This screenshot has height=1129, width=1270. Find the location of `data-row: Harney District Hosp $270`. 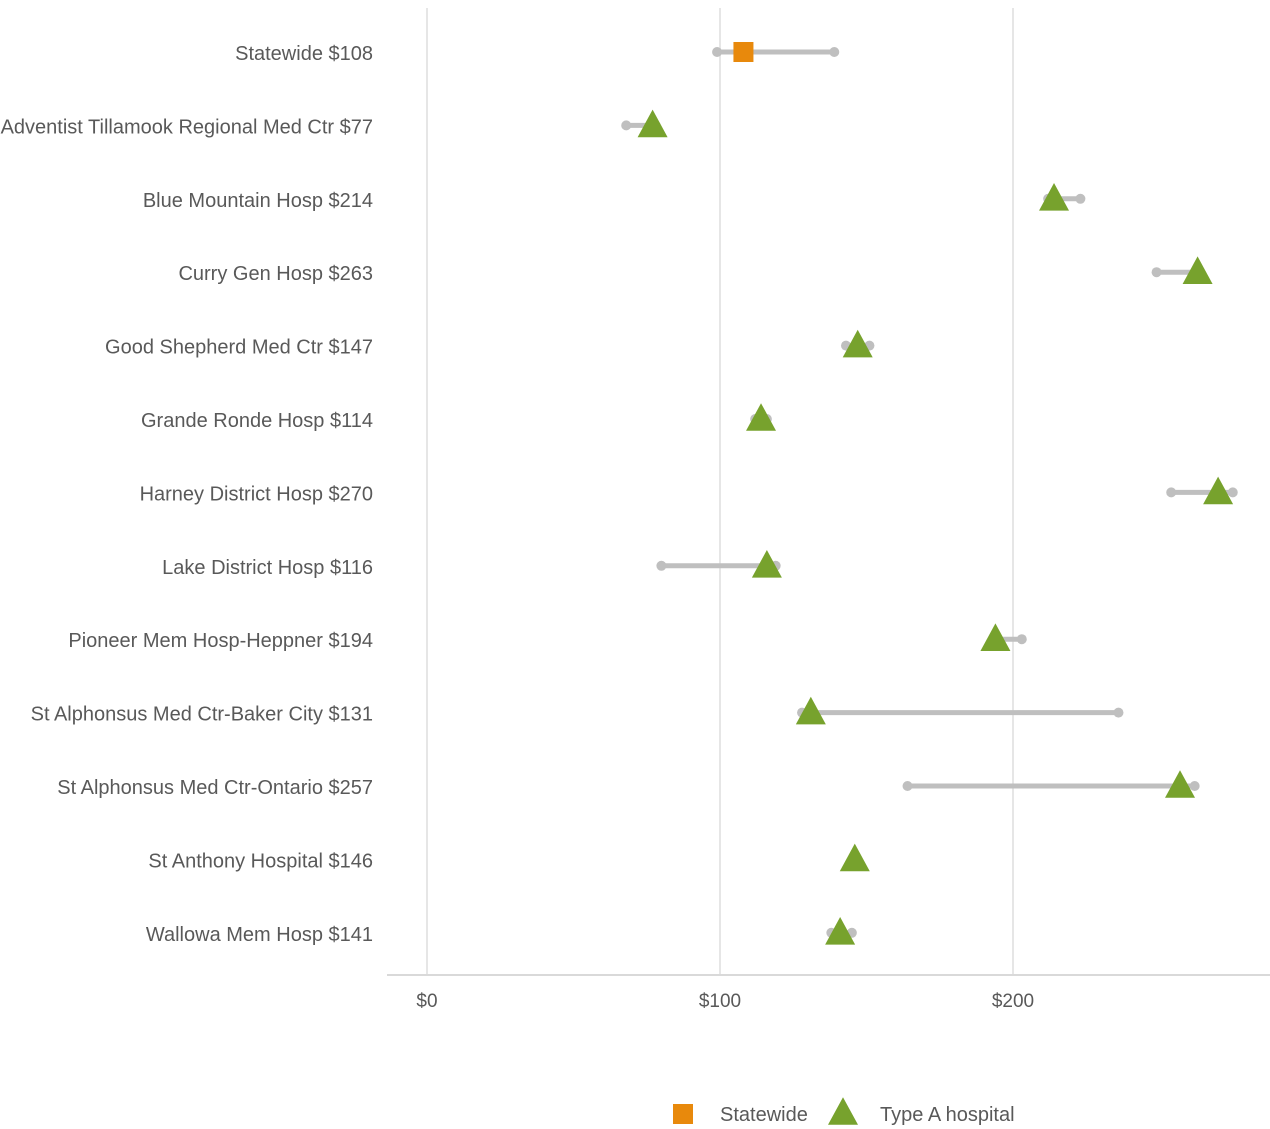

data-row: Harney District Hosp $270 is located at coordinates (689, 490).